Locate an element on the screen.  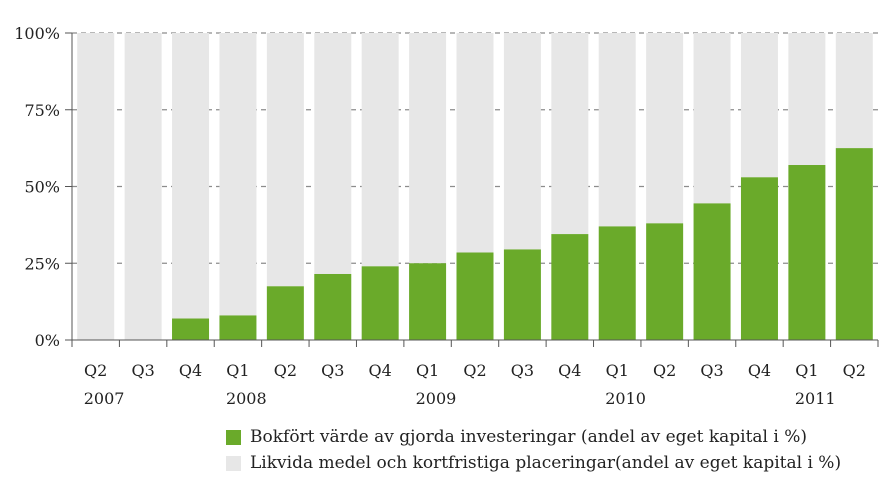
legend-swatch-investments is located at coordinates (233, 437).